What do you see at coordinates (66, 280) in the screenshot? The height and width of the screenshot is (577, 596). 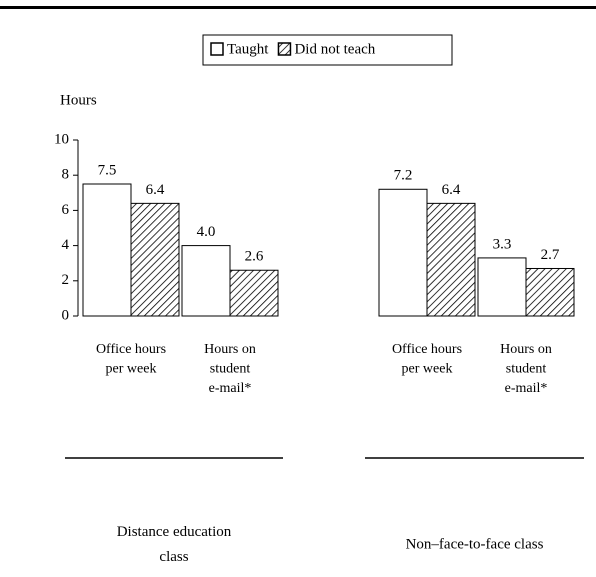 I see `y-tick-label: 2` at bounding box center [66, 280].